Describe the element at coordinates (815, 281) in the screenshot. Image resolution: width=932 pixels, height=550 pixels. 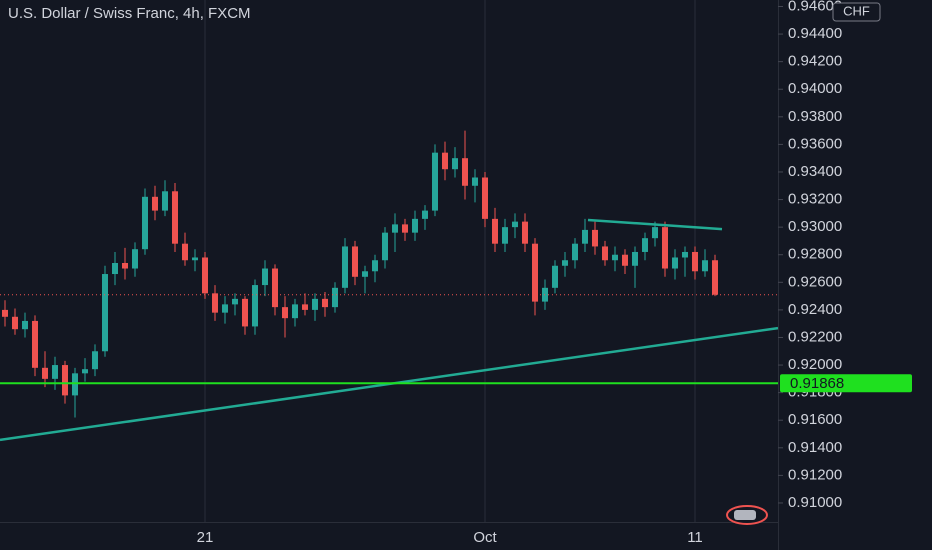
I see `y-tick-label: 0.92600` at that location.